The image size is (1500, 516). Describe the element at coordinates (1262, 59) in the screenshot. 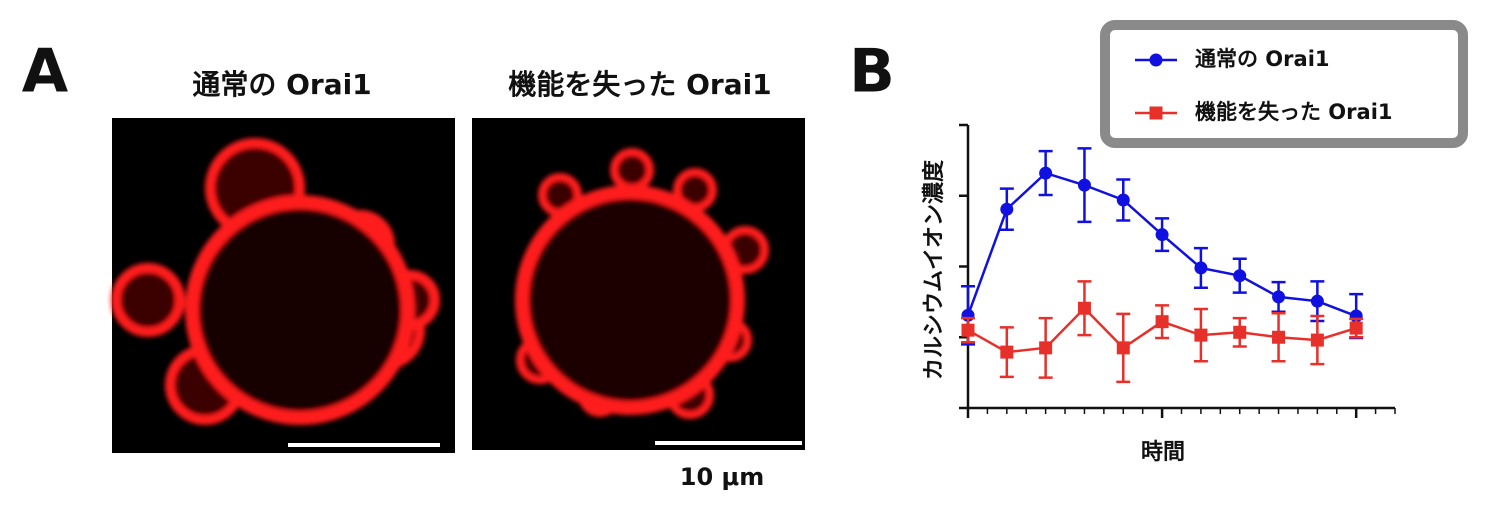

I see `legend-label: 通常の Orai1` at that location.